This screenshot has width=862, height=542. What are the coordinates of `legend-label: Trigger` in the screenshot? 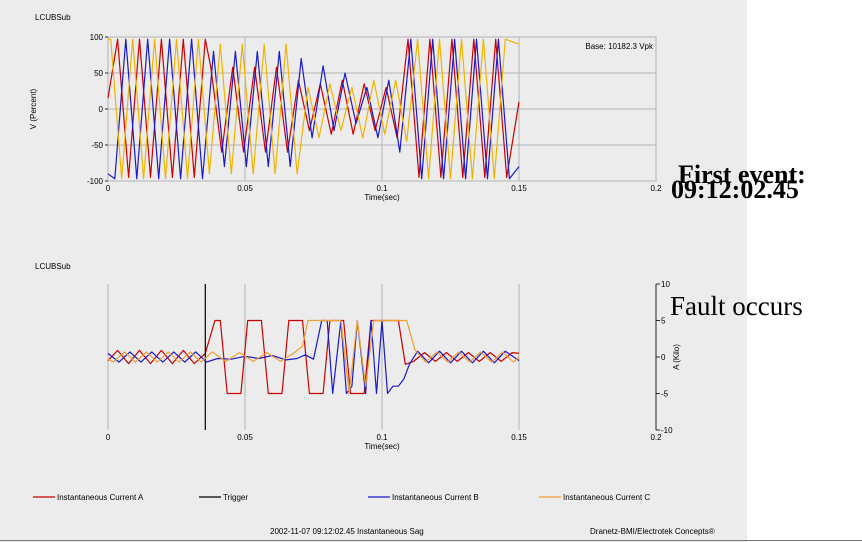 It's located at (235, 497).